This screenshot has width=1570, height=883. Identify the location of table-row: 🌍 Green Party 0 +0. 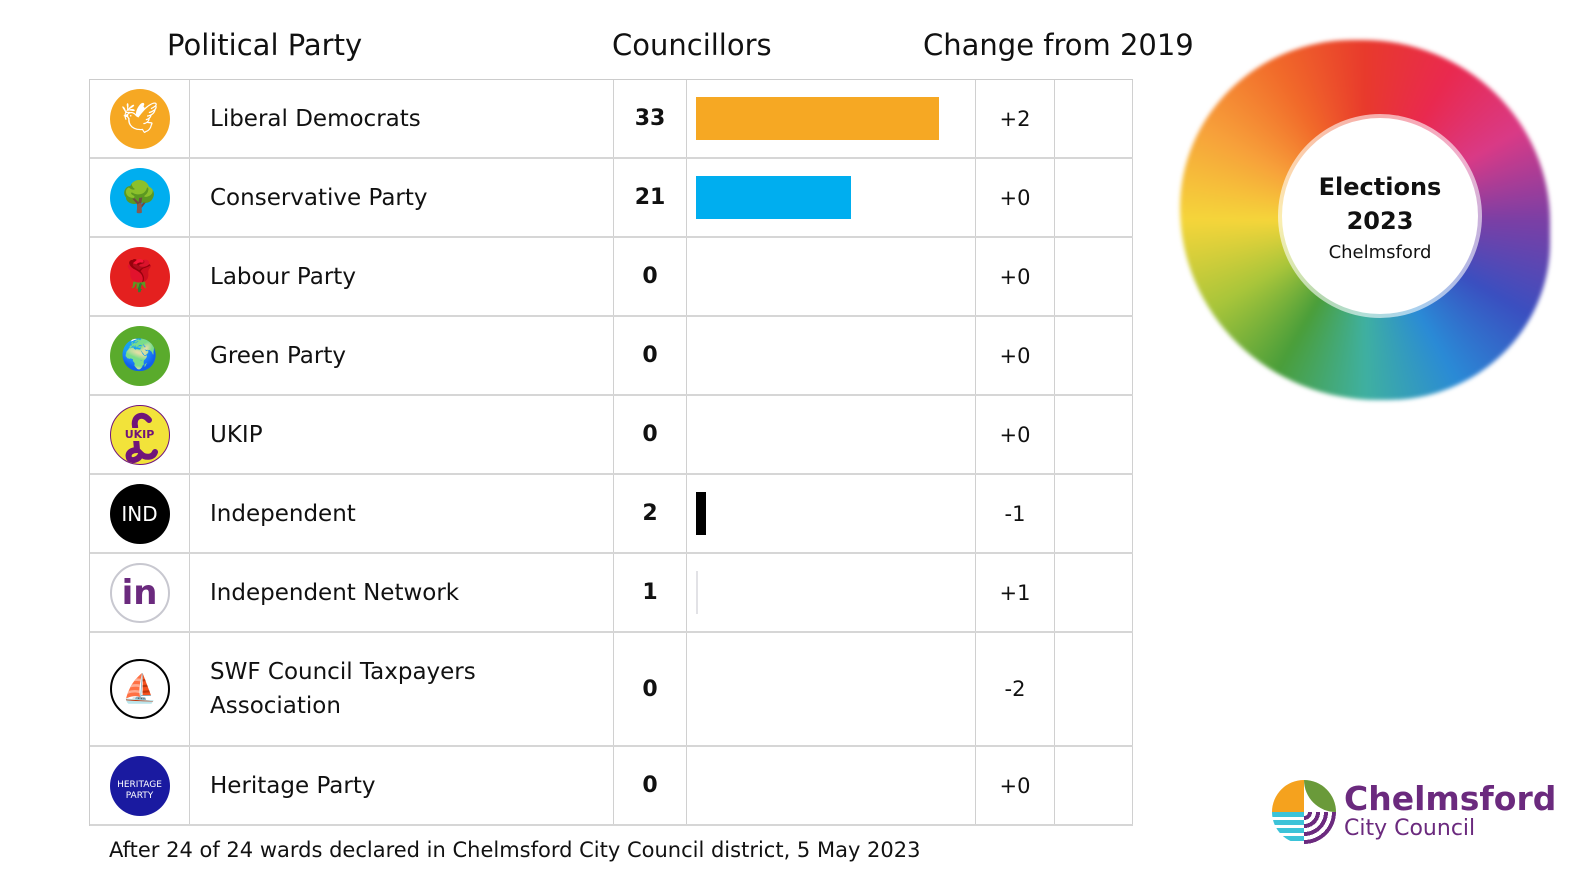
(611, 356).